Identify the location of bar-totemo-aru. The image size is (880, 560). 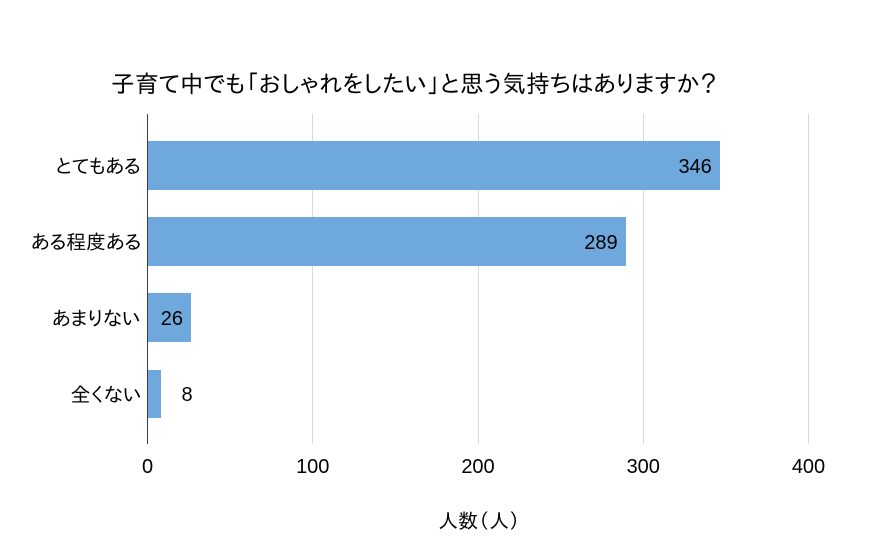
(434, 165).